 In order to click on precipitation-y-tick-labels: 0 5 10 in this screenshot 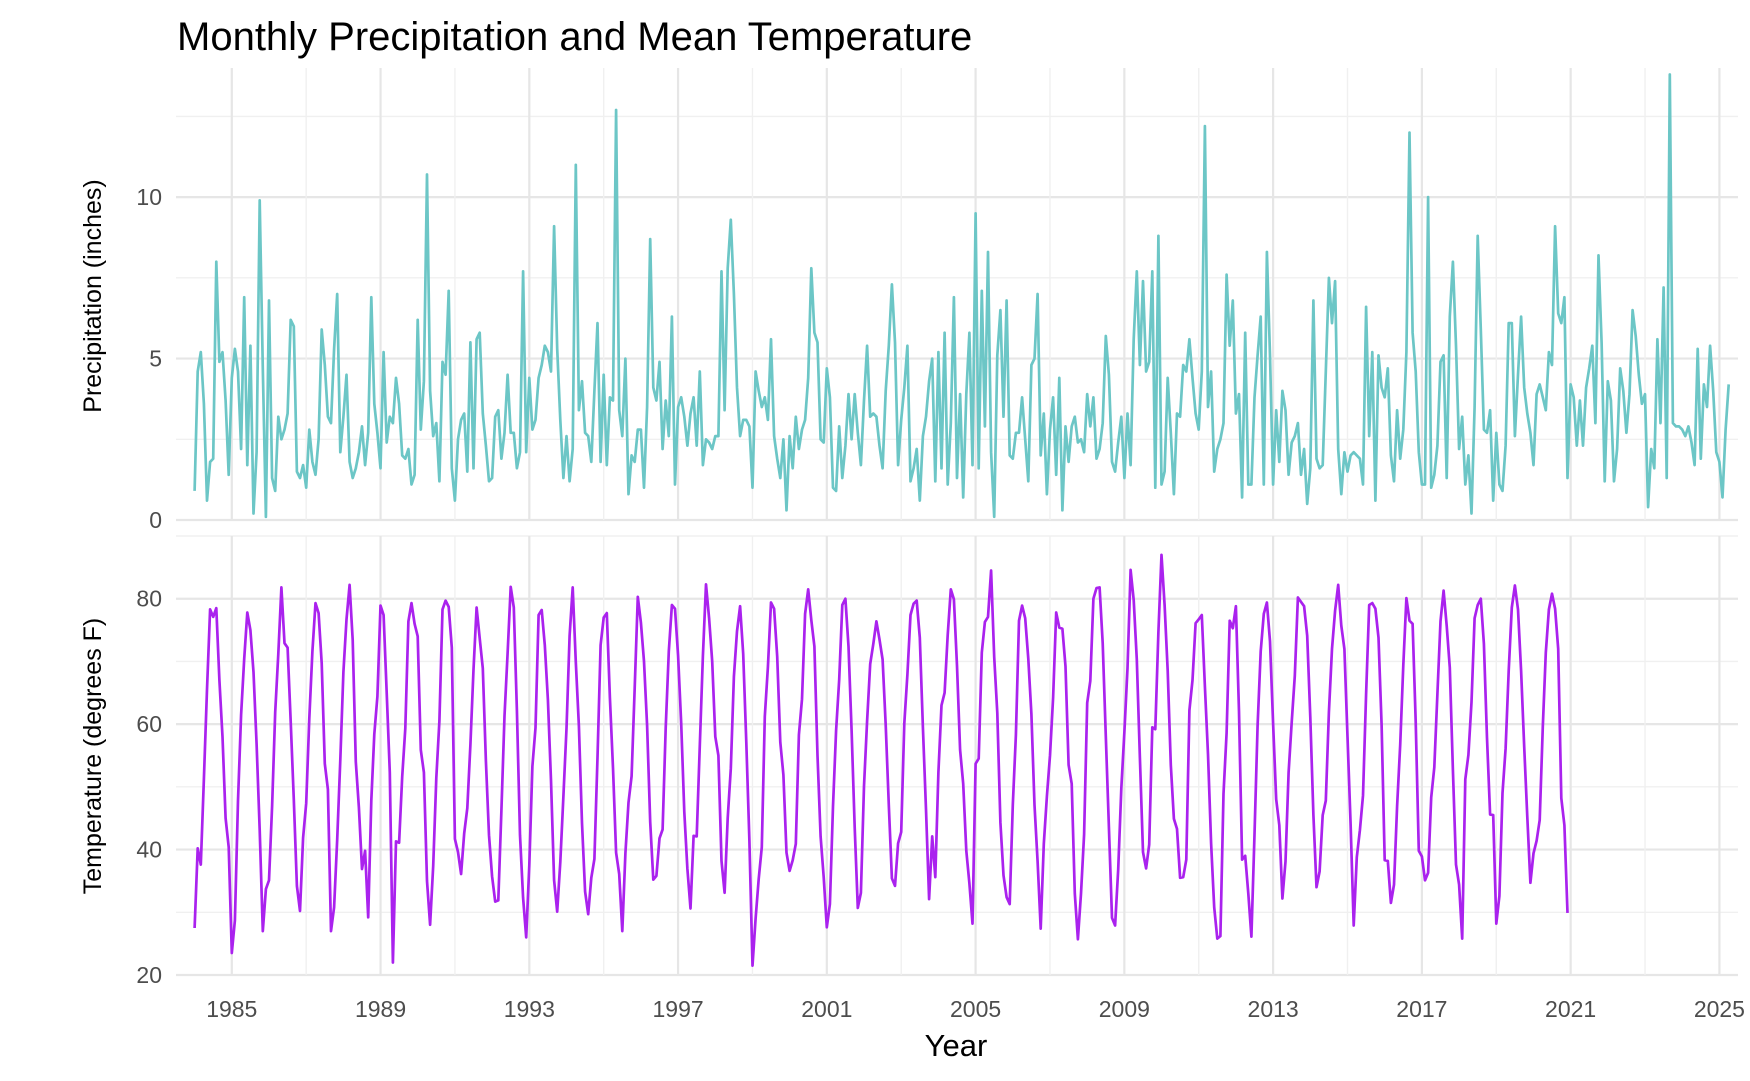, I will do `click(149, 358)`.